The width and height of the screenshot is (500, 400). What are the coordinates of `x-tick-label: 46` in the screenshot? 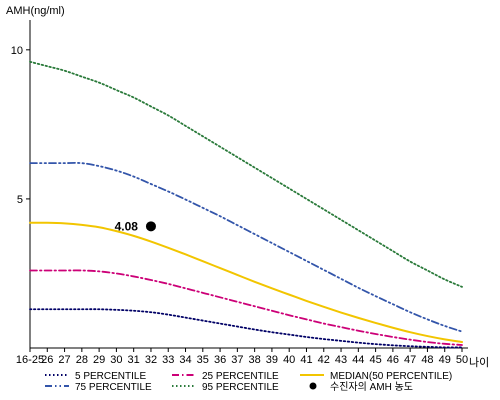 It's located at (393, 360).